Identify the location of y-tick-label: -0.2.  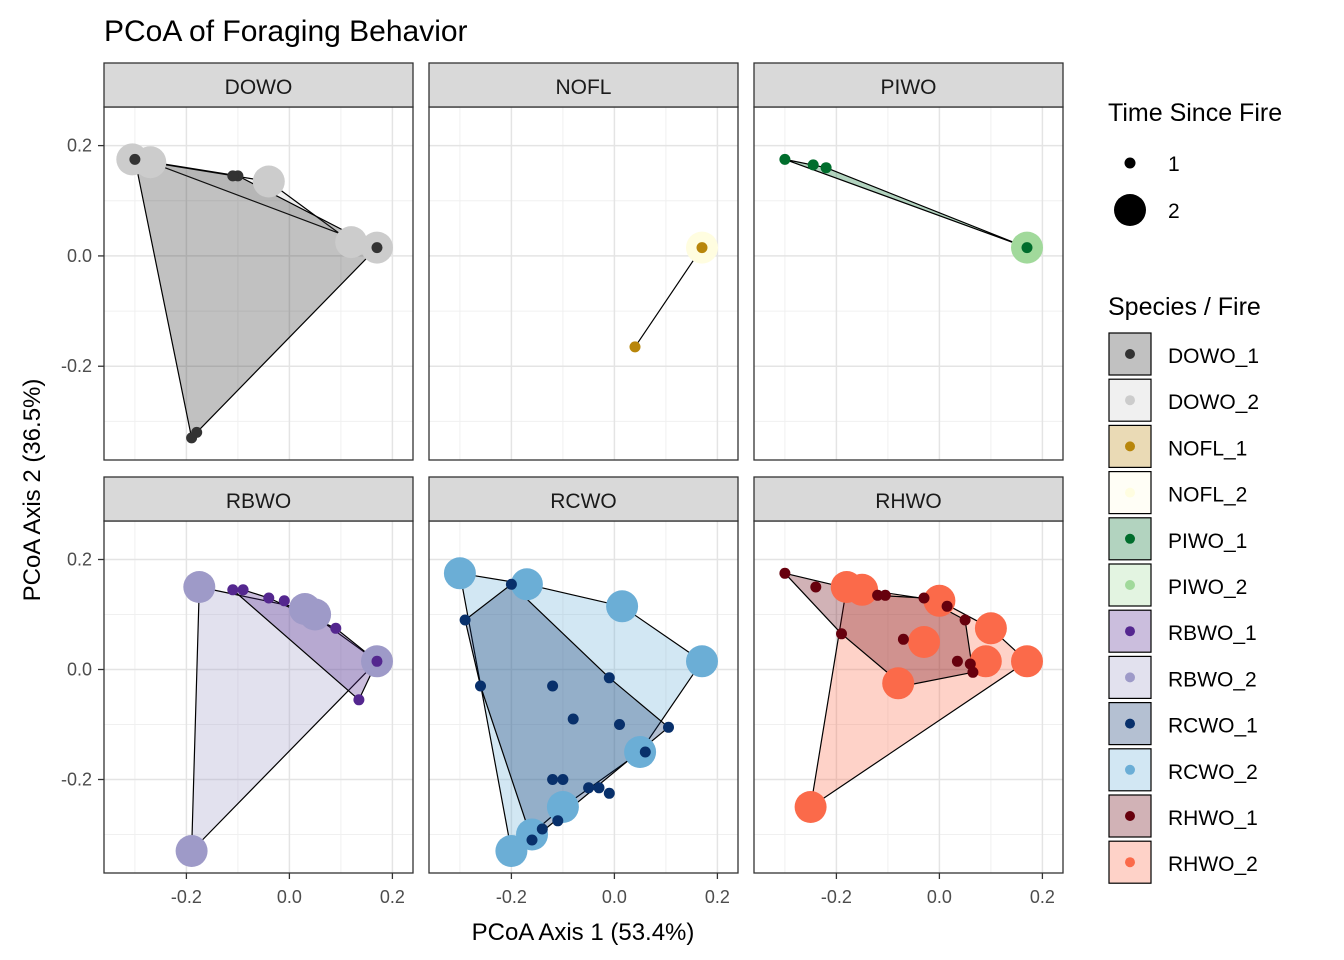
(76, 780).